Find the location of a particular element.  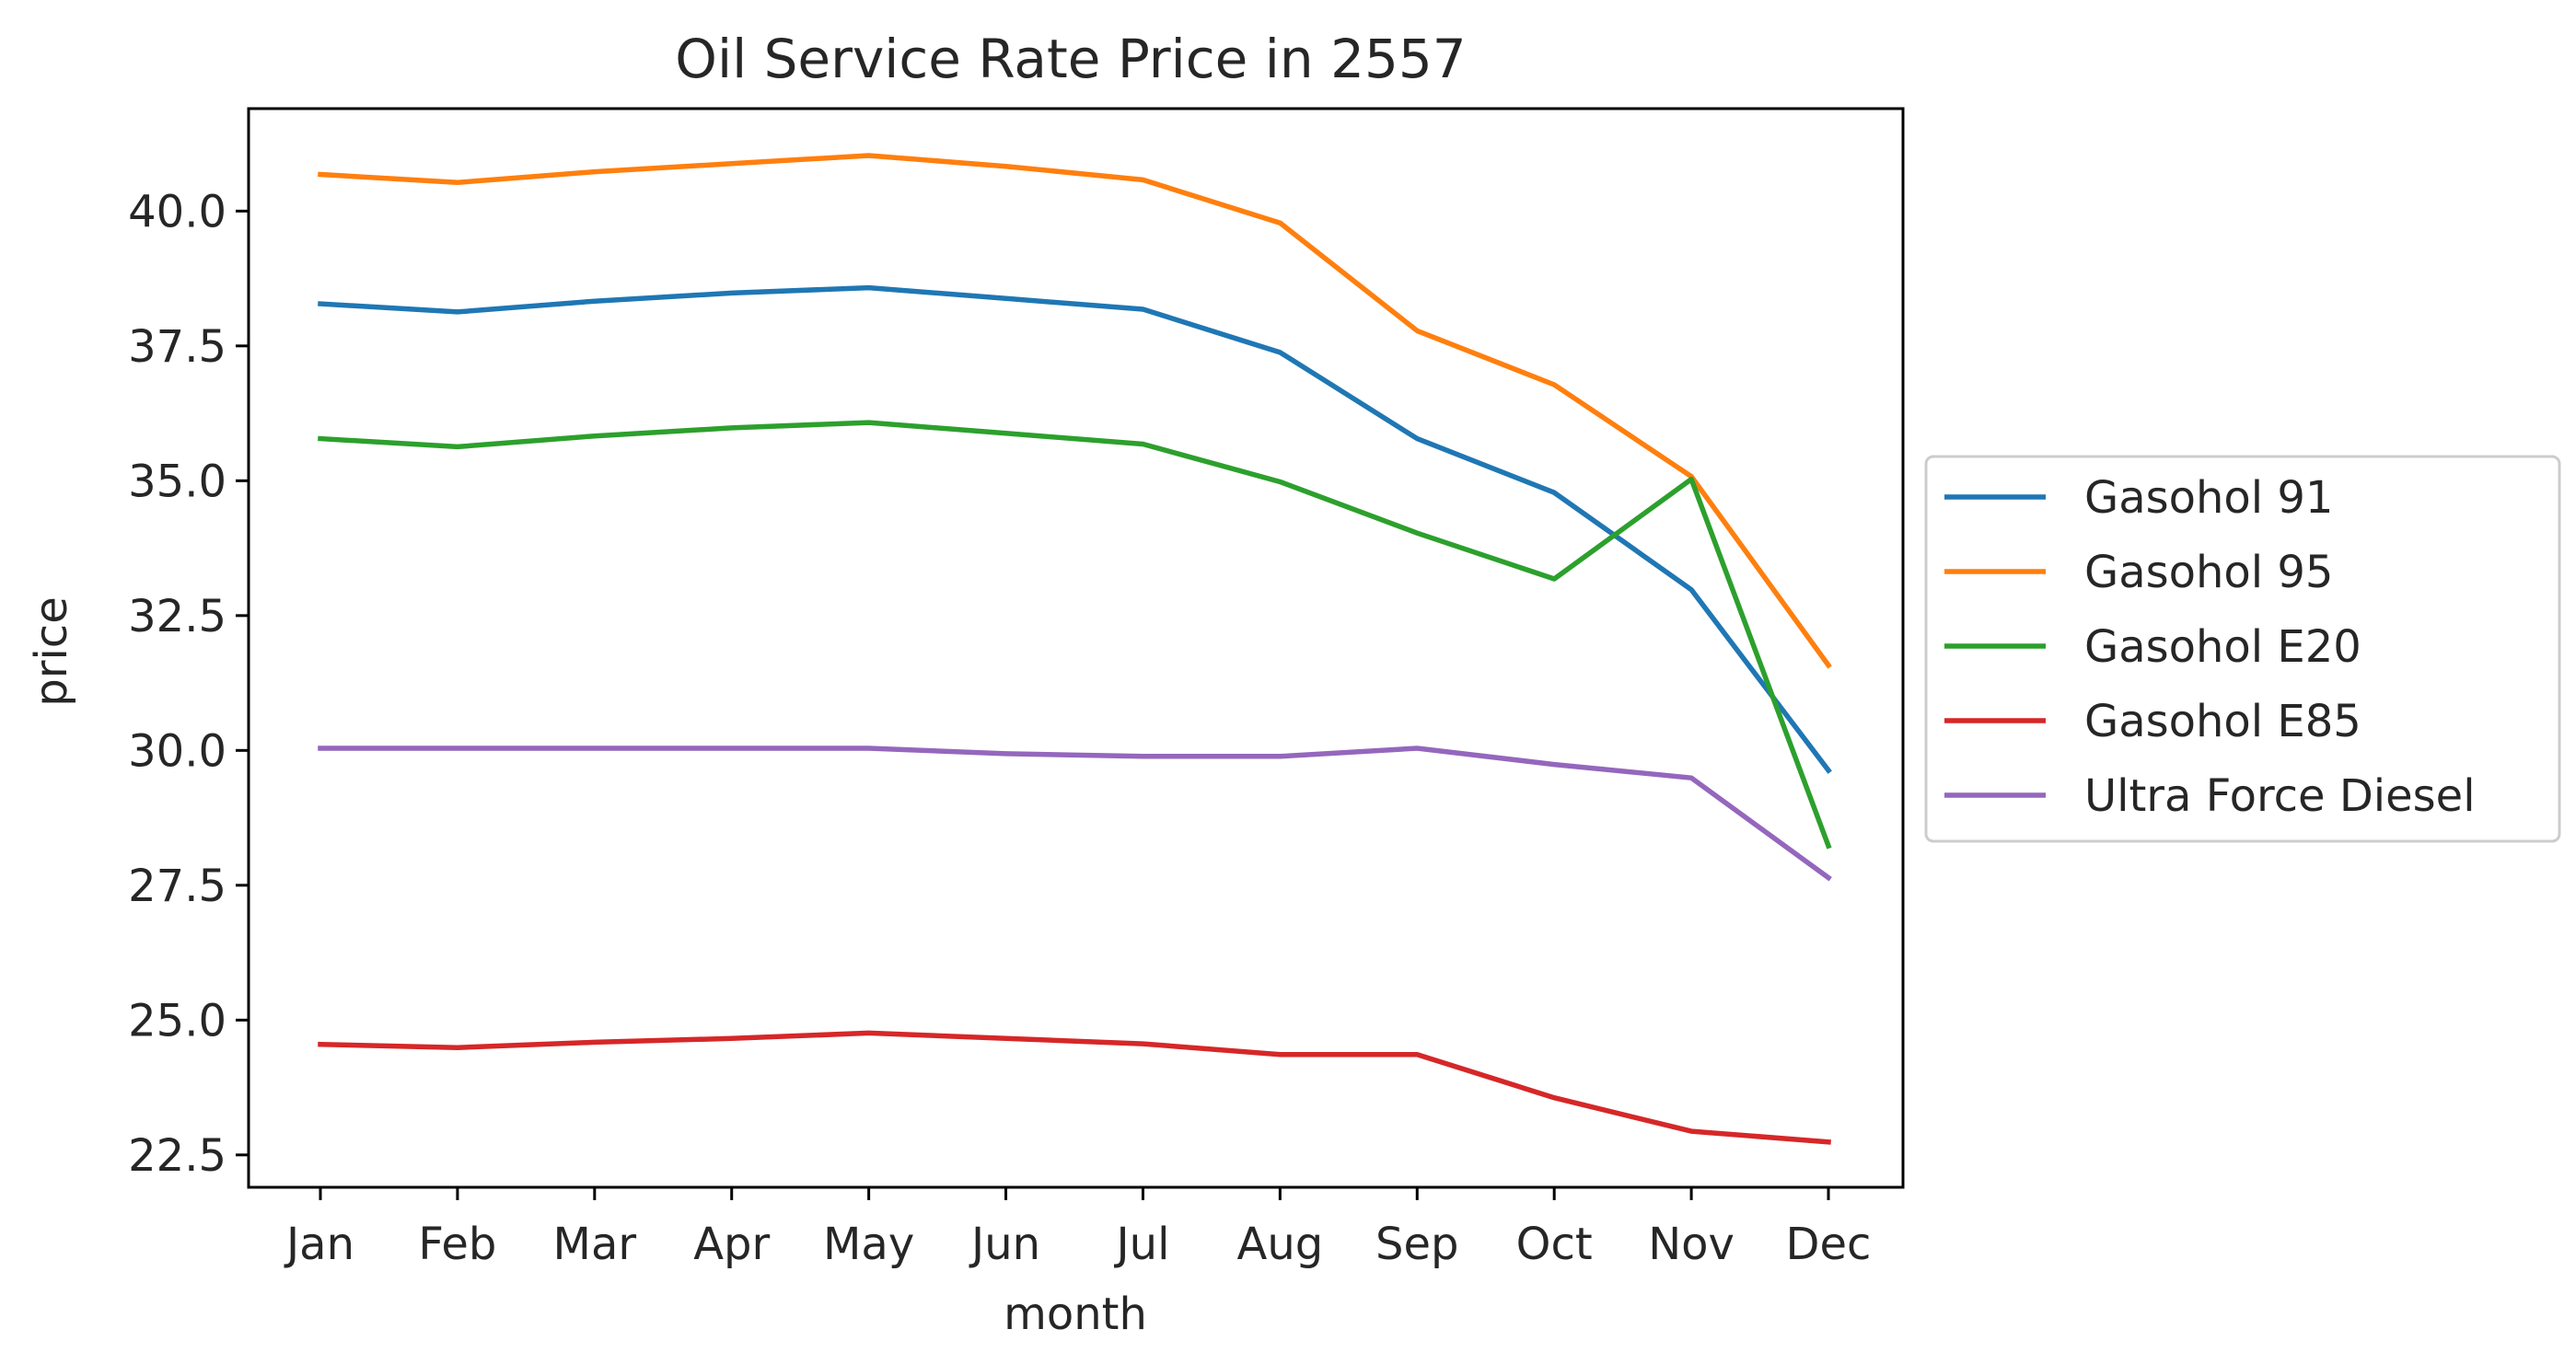

legend-label: Gasohol E20 is located at coordinates (2222, 647).